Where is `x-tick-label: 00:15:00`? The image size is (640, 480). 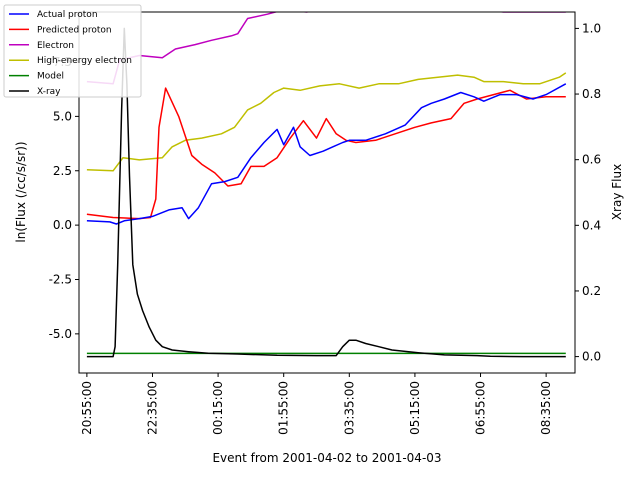
x-tick-label: 00:15:00 is located at coordinates (218, 408).